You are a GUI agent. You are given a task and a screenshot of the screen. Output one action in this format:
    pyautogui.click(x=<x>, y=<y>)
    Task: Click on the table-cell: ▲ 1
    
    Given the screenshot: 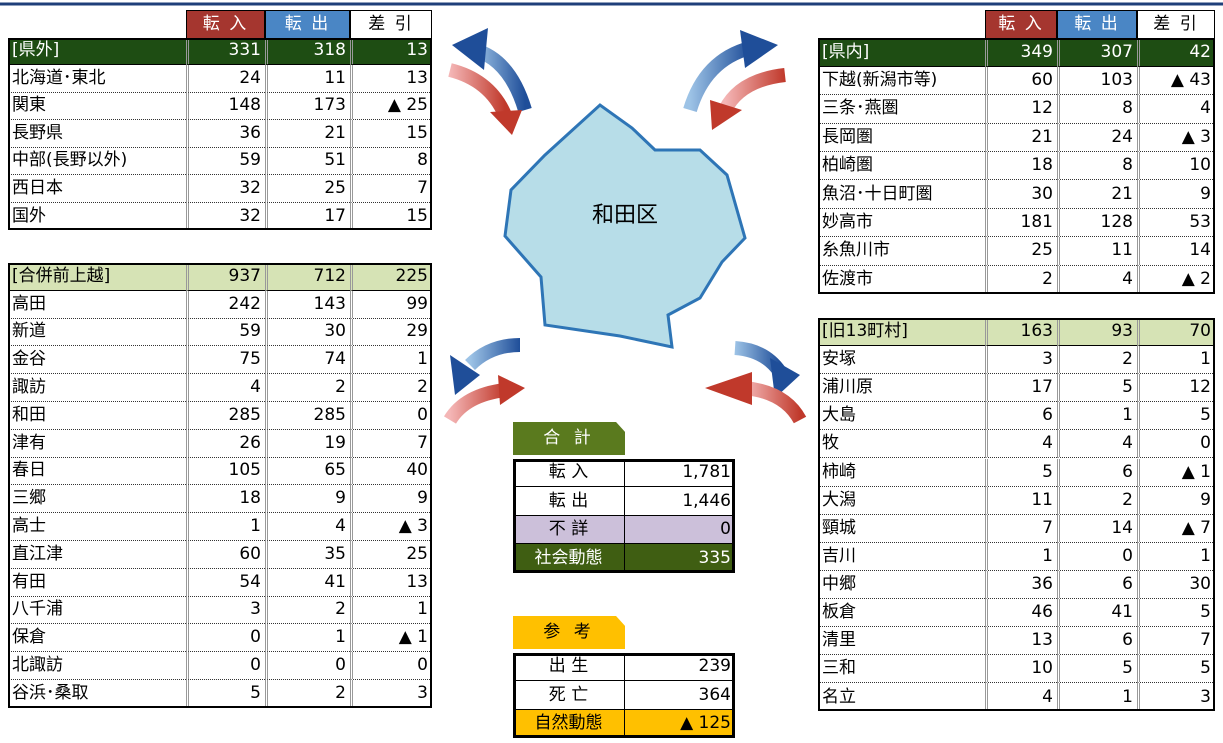 What is the action you would take?
    pyautogui.click(x=1176, y=472)
    